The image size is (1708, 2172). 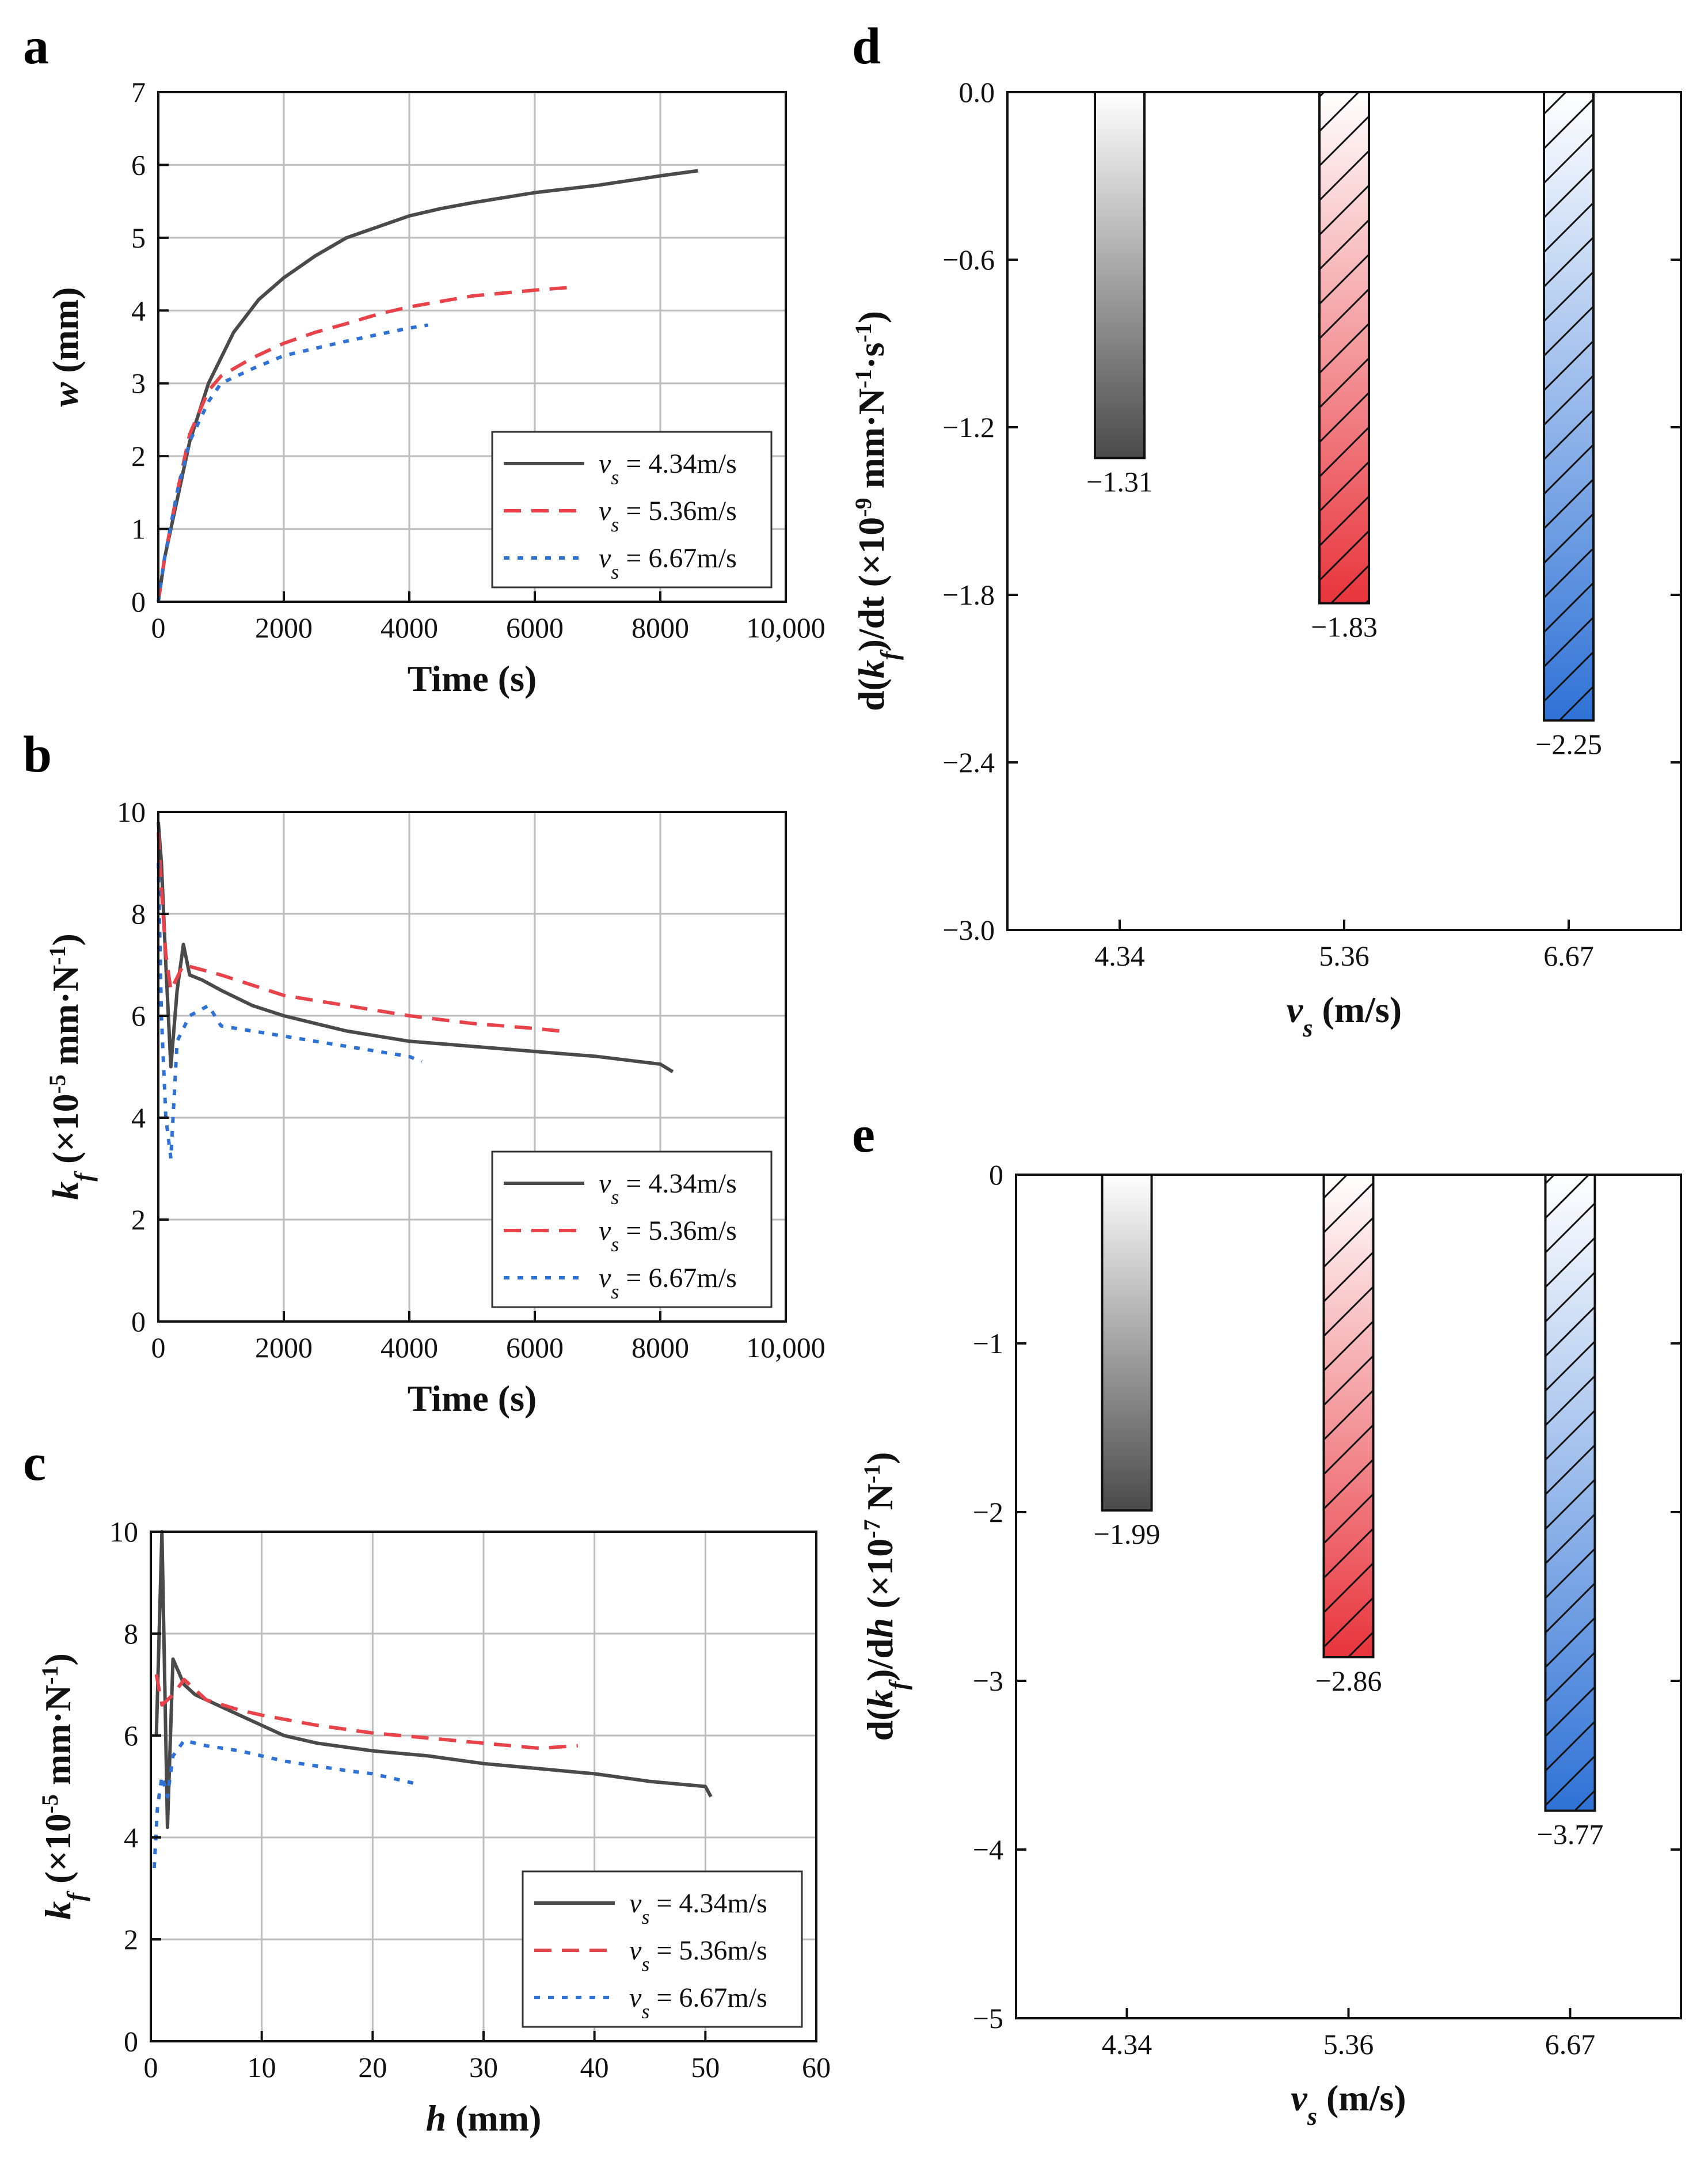 What do you see at coordinates (632, 1229) in the screenshot?
I see `panel-b-legend: vs = 4.34m/svs = 5.36m/svs = 6.67m/s` at bounding box center [632, 1229].